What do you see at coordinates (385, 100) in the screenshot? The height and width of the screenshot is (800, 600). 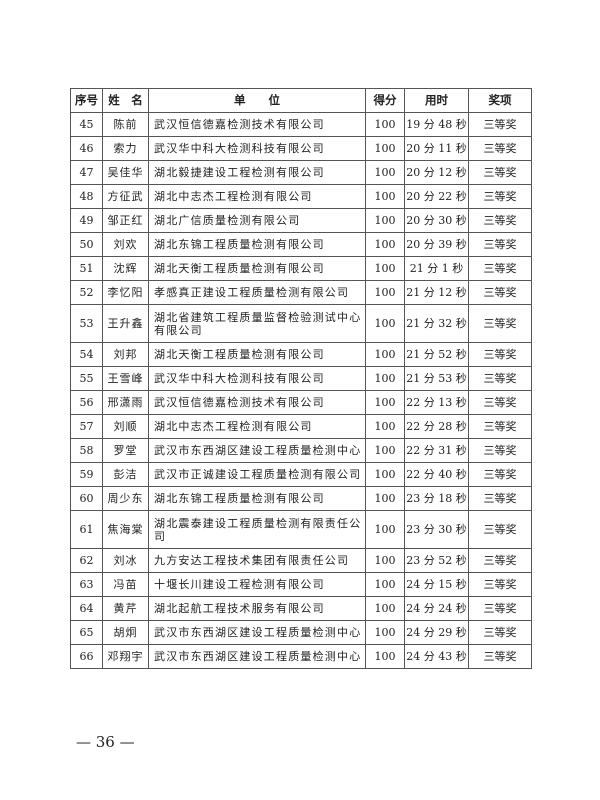 I see `header-score: 得分` at bounding box center [385, 100].